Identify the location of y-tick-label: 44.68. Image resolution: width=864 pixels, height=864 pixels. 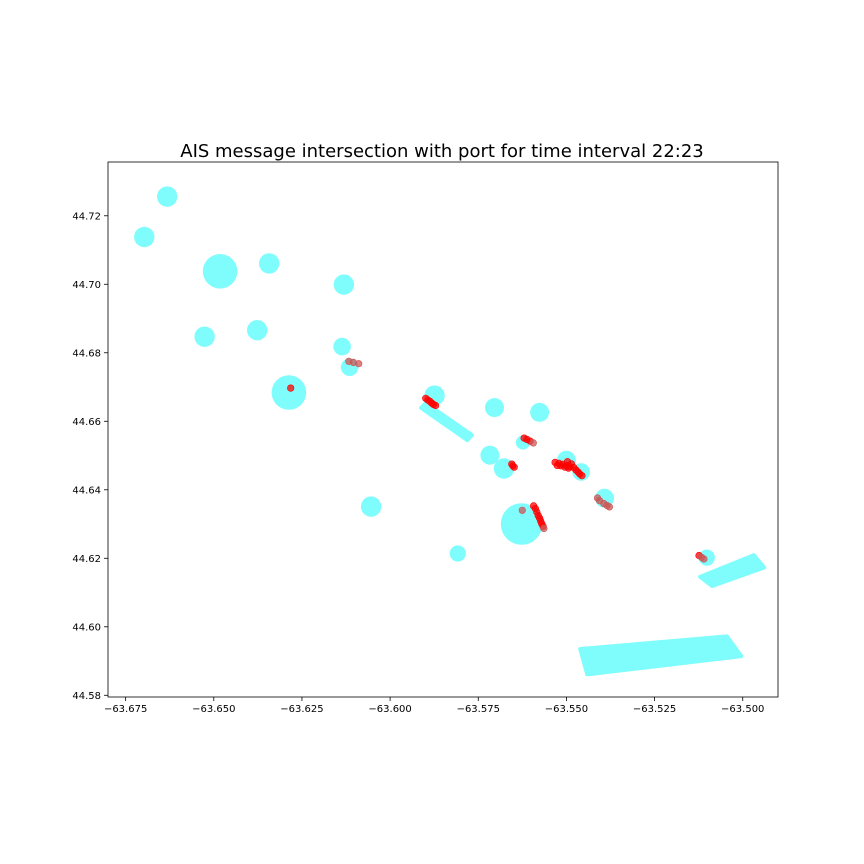
(86, 353).